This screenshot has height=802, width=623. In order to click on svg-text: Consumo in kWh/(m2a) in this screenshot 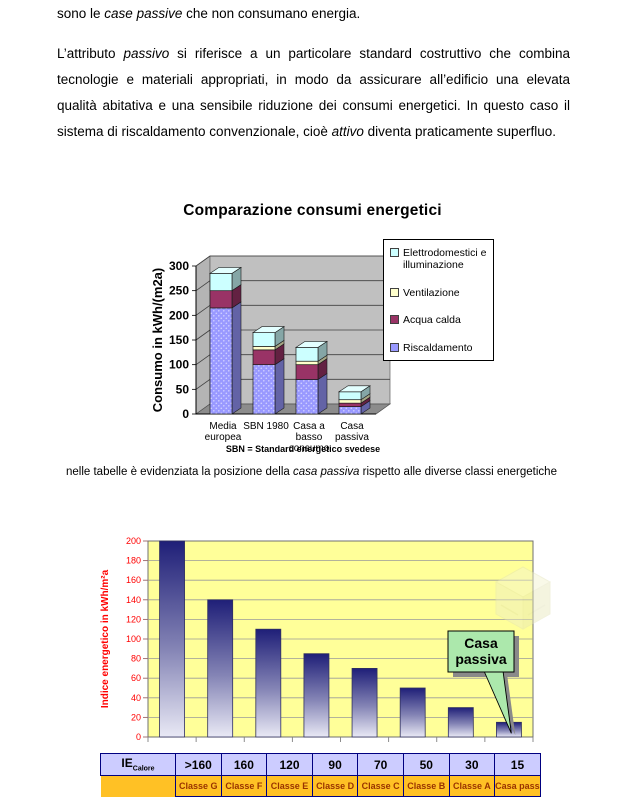, I will do `click(157, 340)`.